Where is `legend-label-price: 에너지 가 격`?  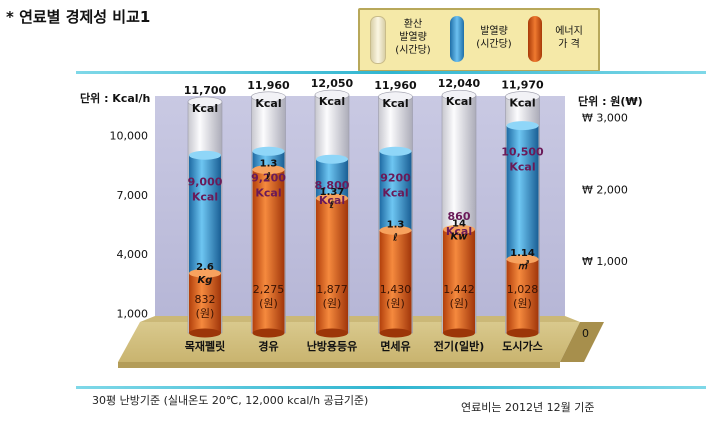
legend-label-price: 에너지 가 격 is located at coordinates (569, 38).